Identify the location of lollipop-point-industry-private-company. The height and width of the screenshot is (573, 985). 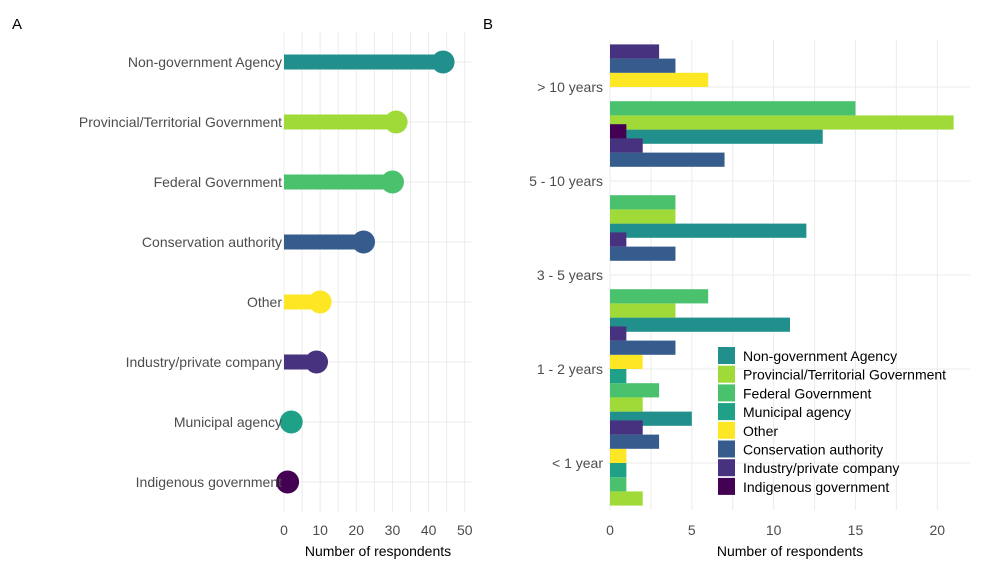
(317, 362).